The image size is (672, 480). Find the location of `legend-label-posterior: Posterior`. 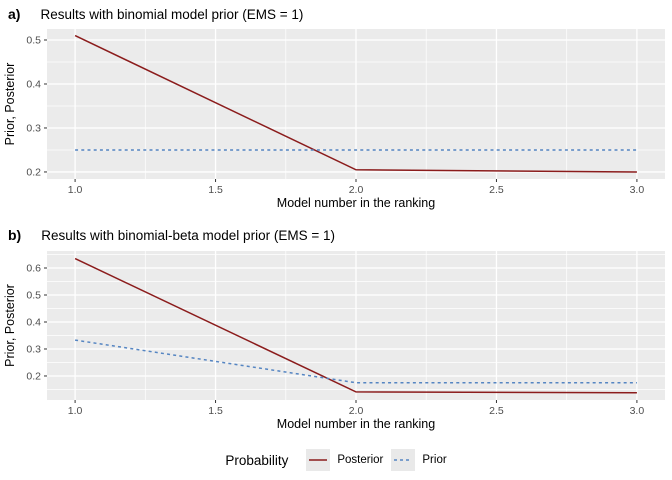

legend-label-posterior: Posterior is located at coordinates (360, 460).